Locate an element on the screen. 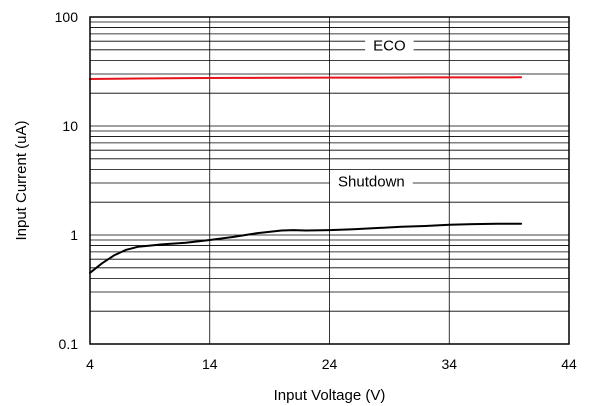  x-tick-label: 4 is located at coordinates (90, 364).